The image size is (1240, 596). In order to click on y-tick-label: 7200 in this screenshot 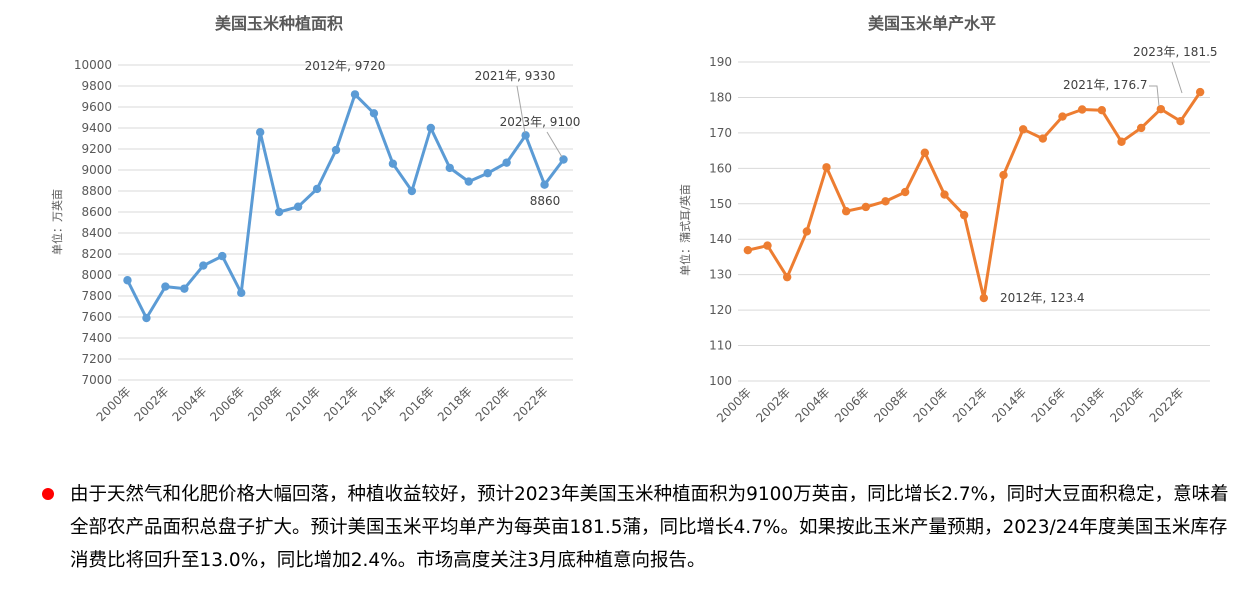, I will do `click(96, 359)`.